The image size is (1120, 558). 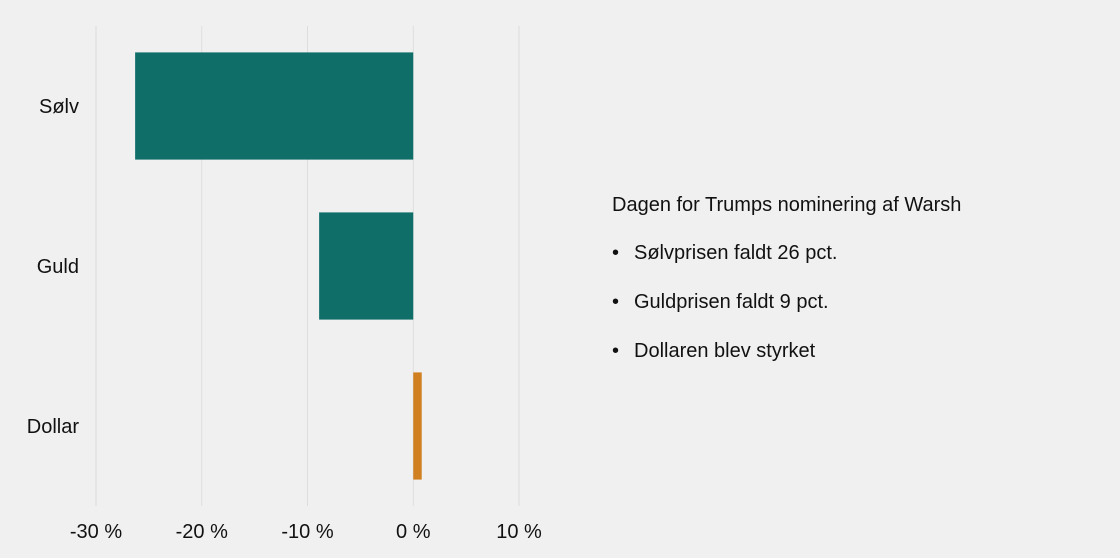 I want to click on x-tick-label: -30 %, so click(x=96, y=532).